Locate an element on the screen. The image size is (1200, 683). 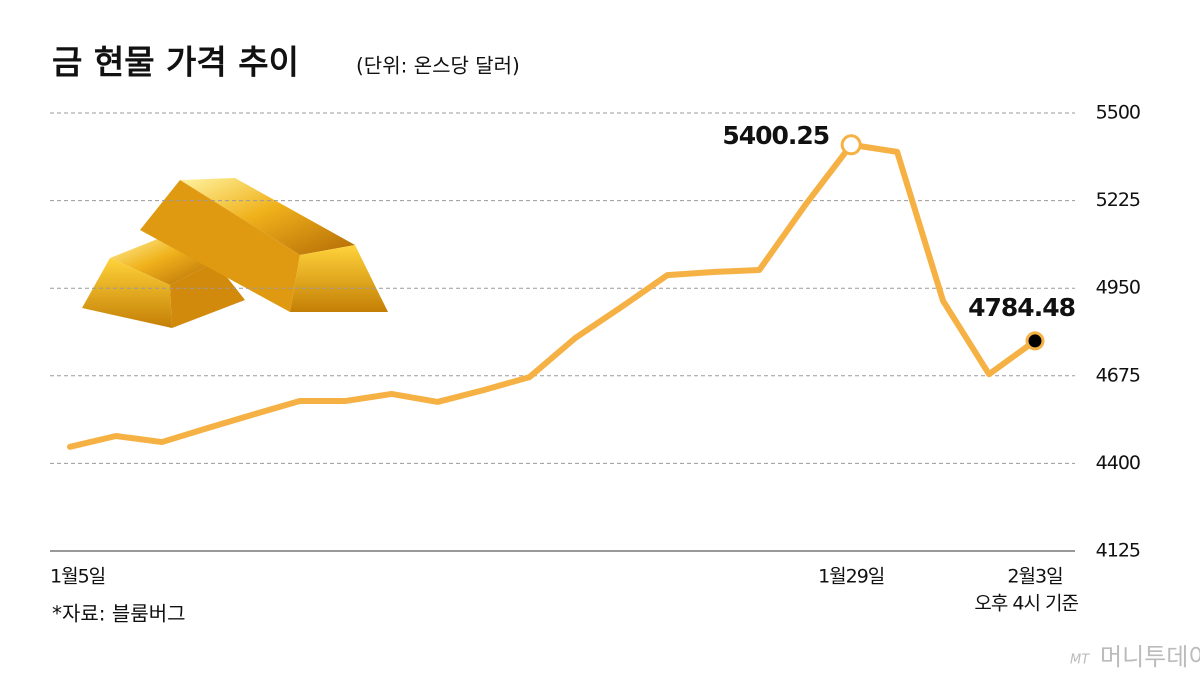
chart-subtitle: (단위: 온스당 달러) is located at coordinates (438, 66).